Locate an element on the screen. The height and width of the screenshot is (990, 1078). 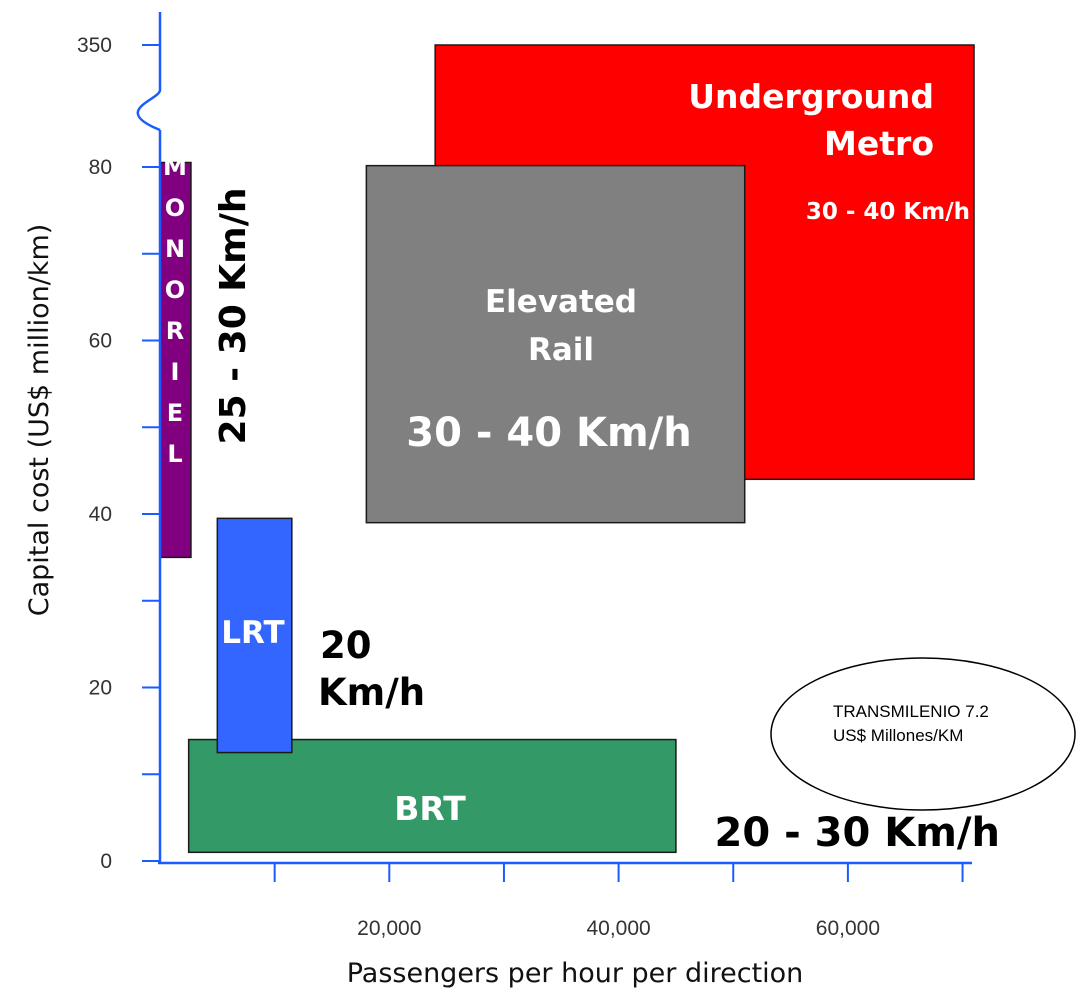
annotation-ellipse is located at coordinates (923, 734).